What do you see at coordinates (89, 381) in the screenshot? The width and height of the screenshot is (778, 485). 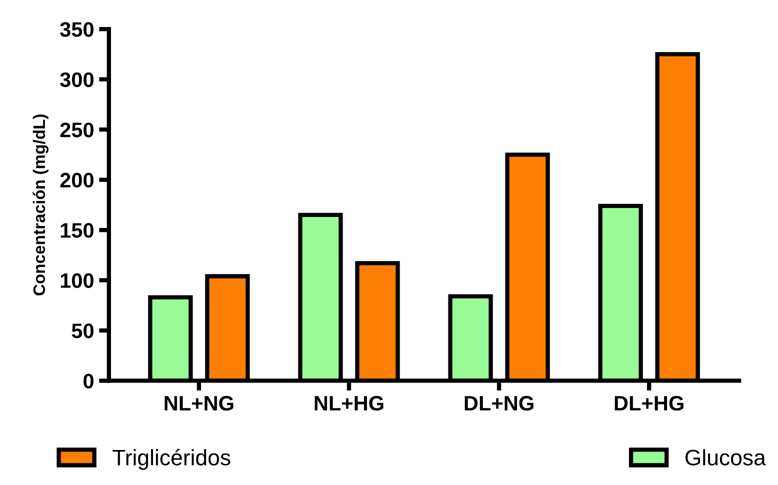 I see `y-tick-label: 0` at bounding box center [89, 381].